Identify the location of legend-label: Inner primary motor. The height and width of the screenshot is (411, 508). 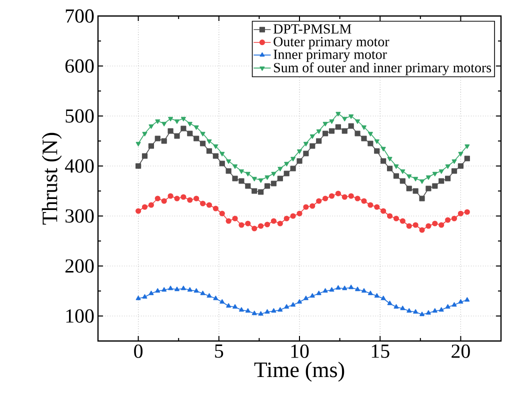
(330, 56).